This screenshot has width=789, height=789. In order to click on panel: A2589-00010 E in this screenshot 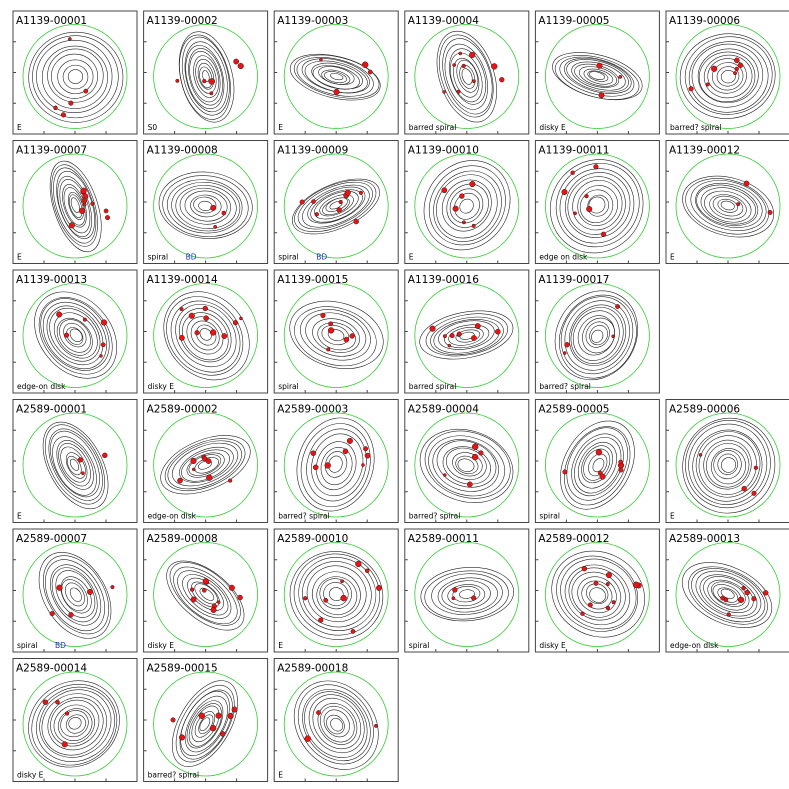, I will do `click(336, 590)`.